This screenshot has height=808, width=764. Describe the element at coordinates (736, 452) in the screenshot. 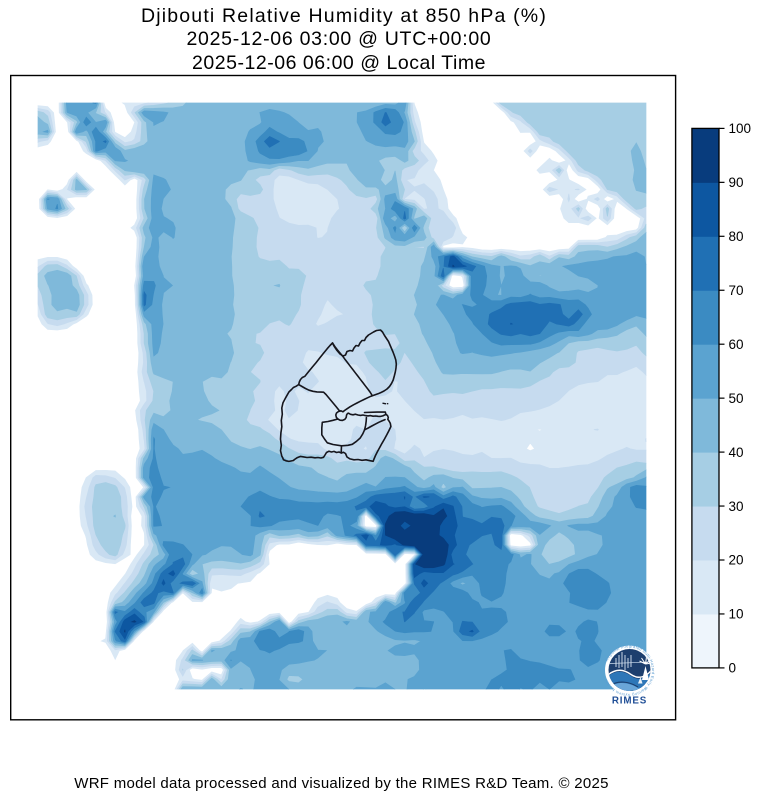

I see `svg-text: 40` at that location.